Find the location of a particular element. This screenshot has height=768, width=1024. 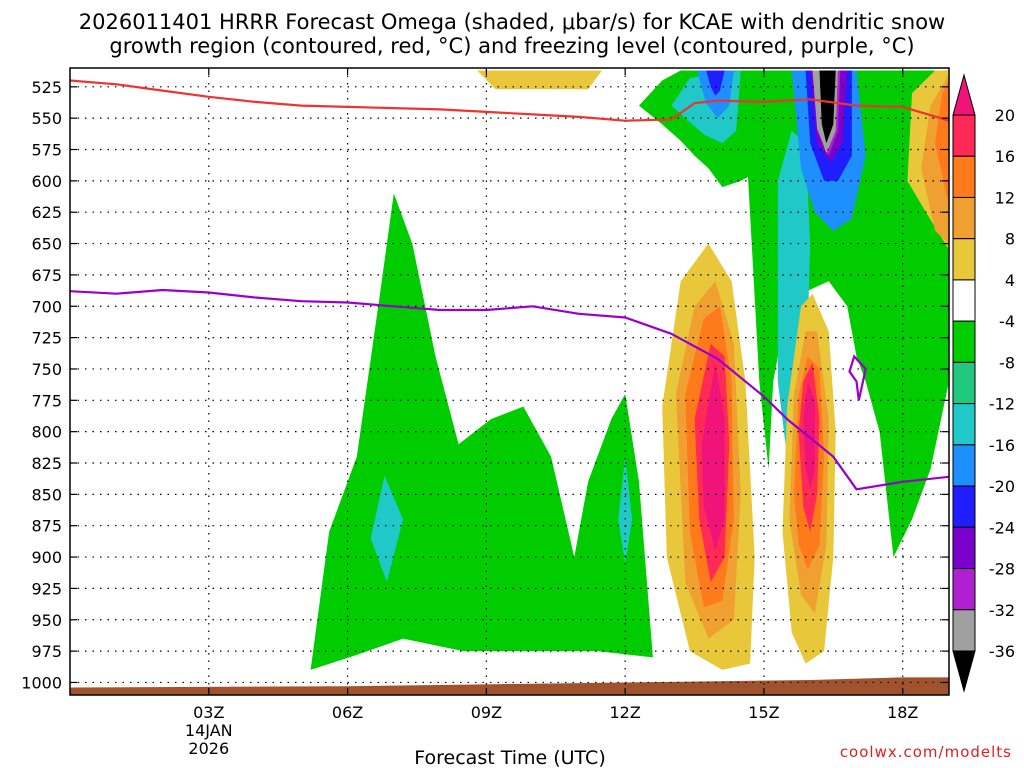

colorbar-label: -36 is located at coordinates (1002, 651).